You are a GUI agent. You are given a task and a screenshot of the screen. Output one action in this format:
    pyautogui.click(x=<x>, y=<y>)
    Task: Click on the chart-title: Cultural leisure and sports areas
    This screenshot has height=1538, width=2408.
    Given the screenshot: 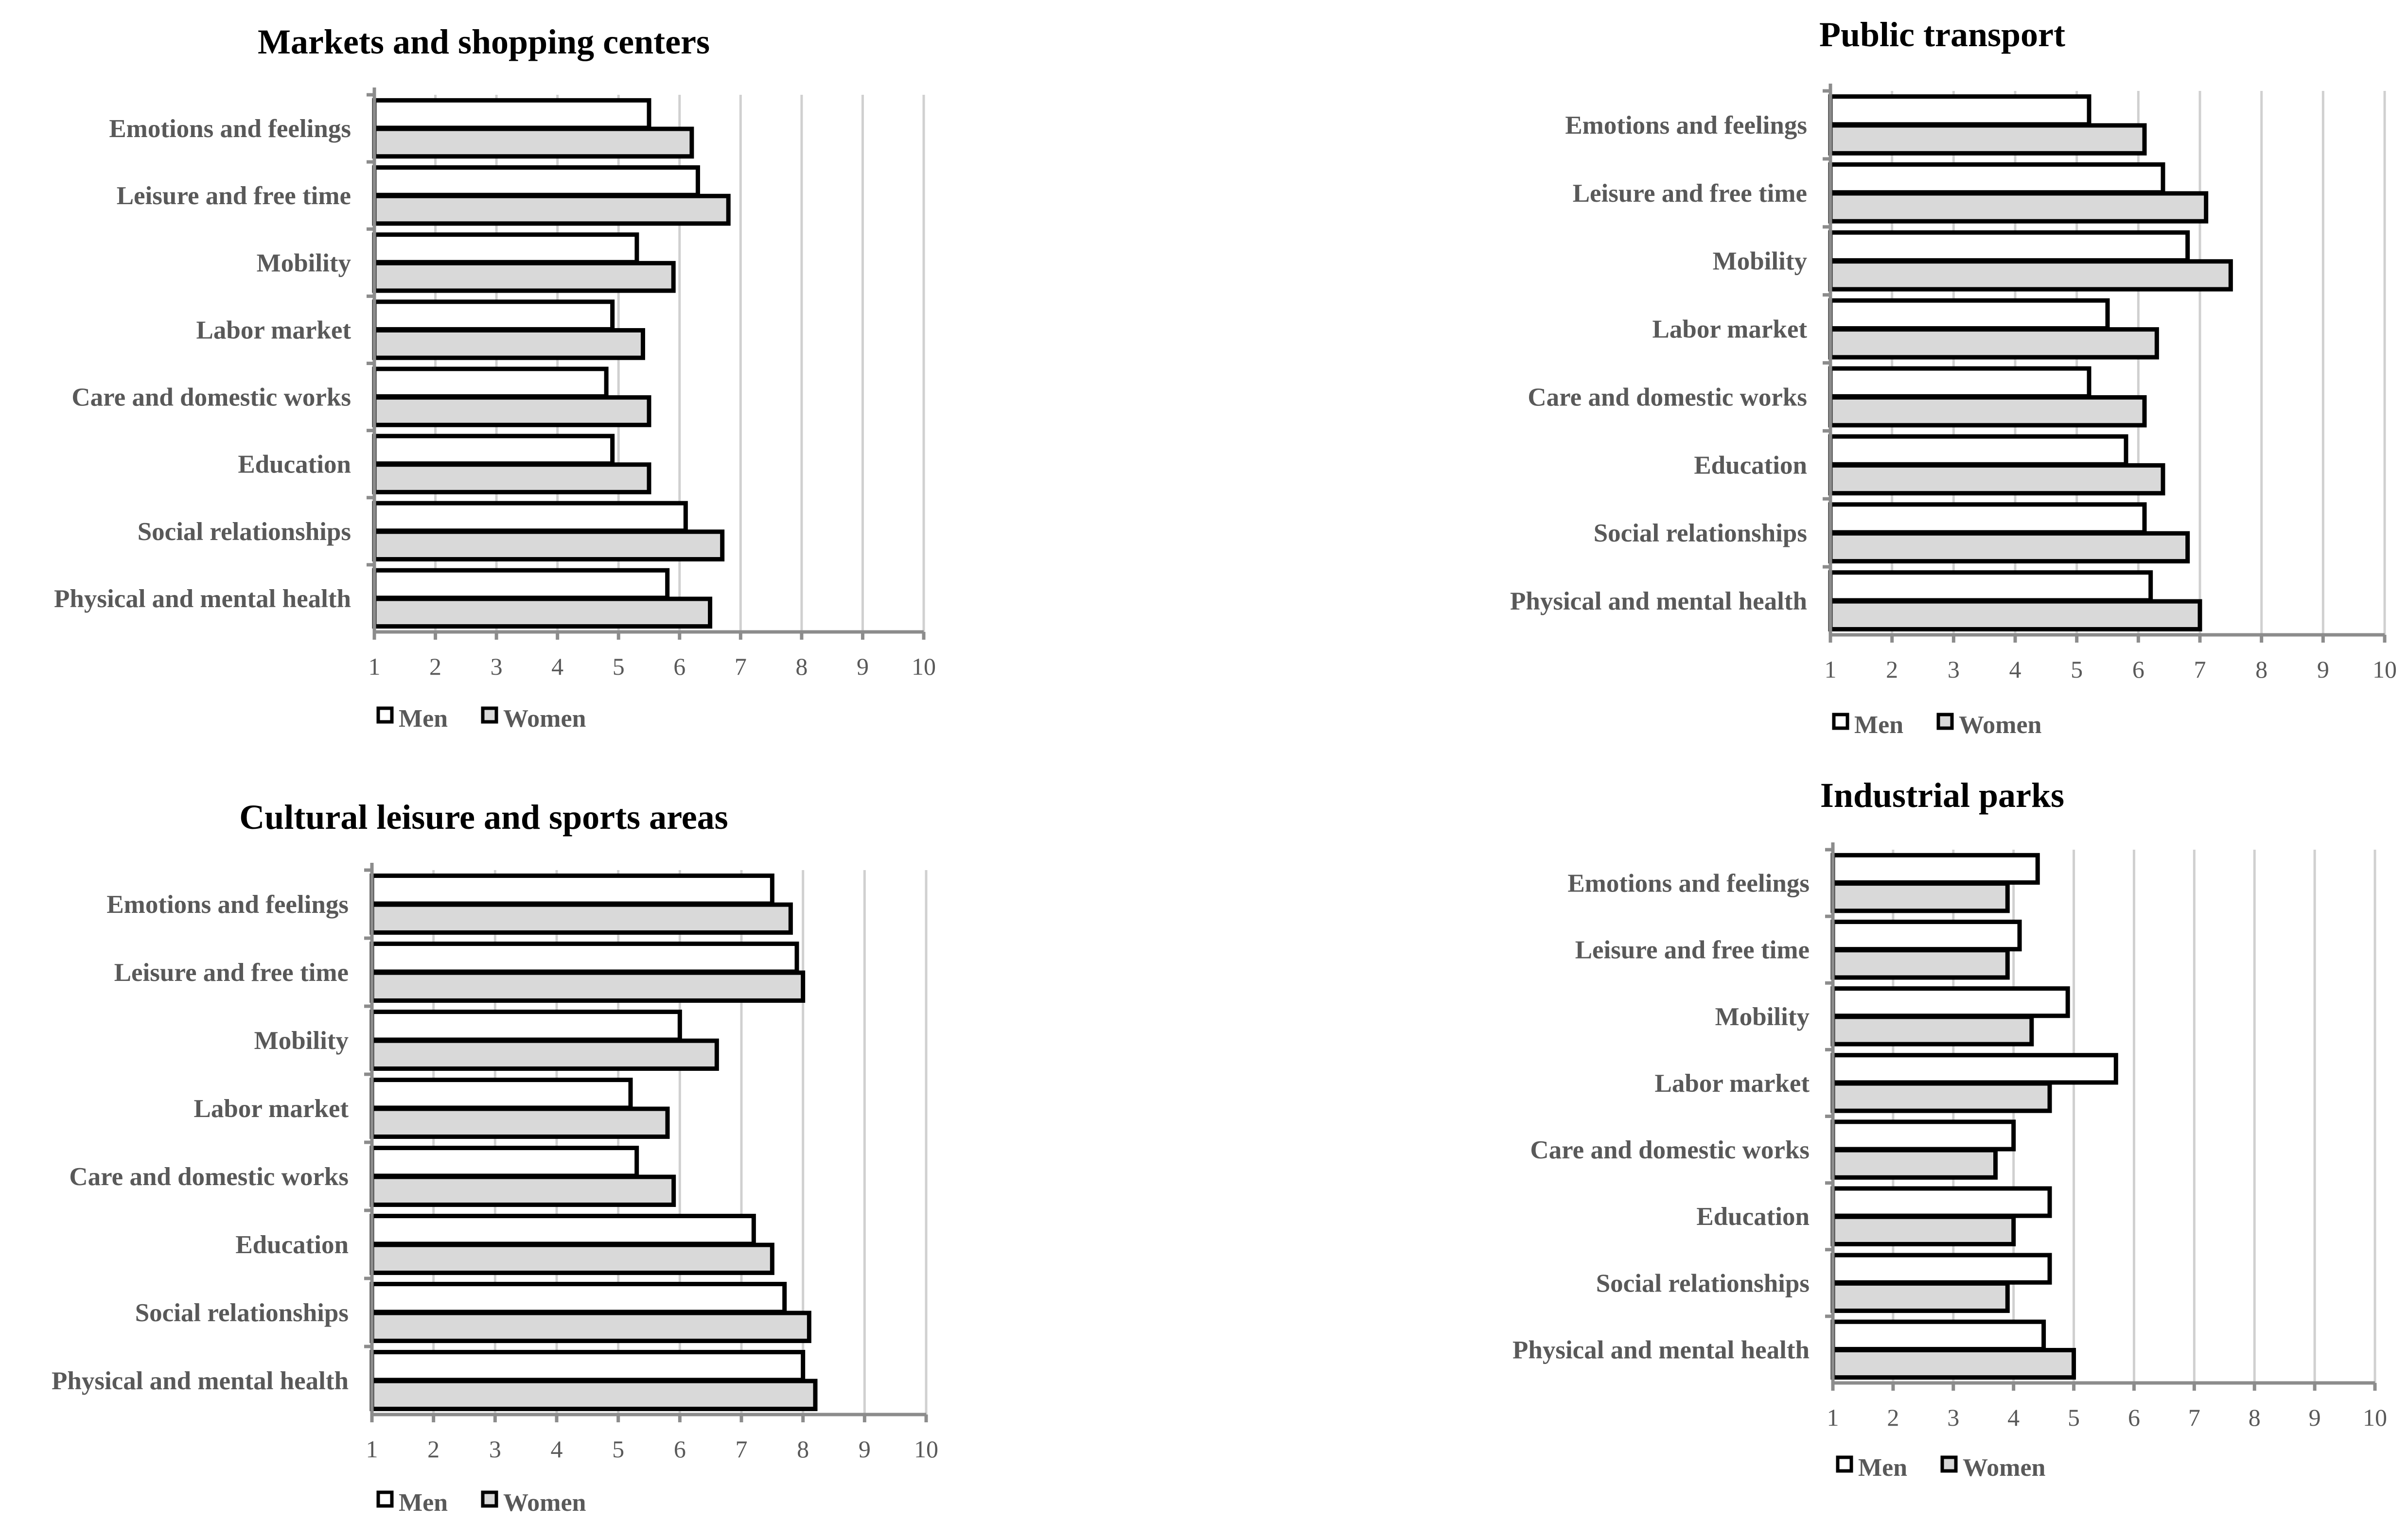 What is the action you would take?
    pyautogui.click(x=483, y=817)
    